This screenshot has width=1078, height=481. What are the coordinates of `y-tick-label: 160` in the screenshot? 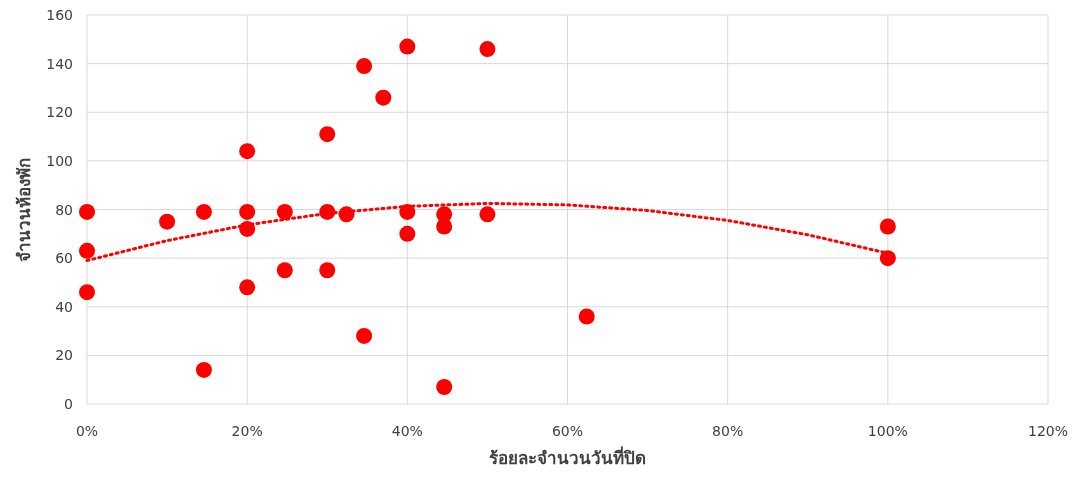 It's located at (59, 15).